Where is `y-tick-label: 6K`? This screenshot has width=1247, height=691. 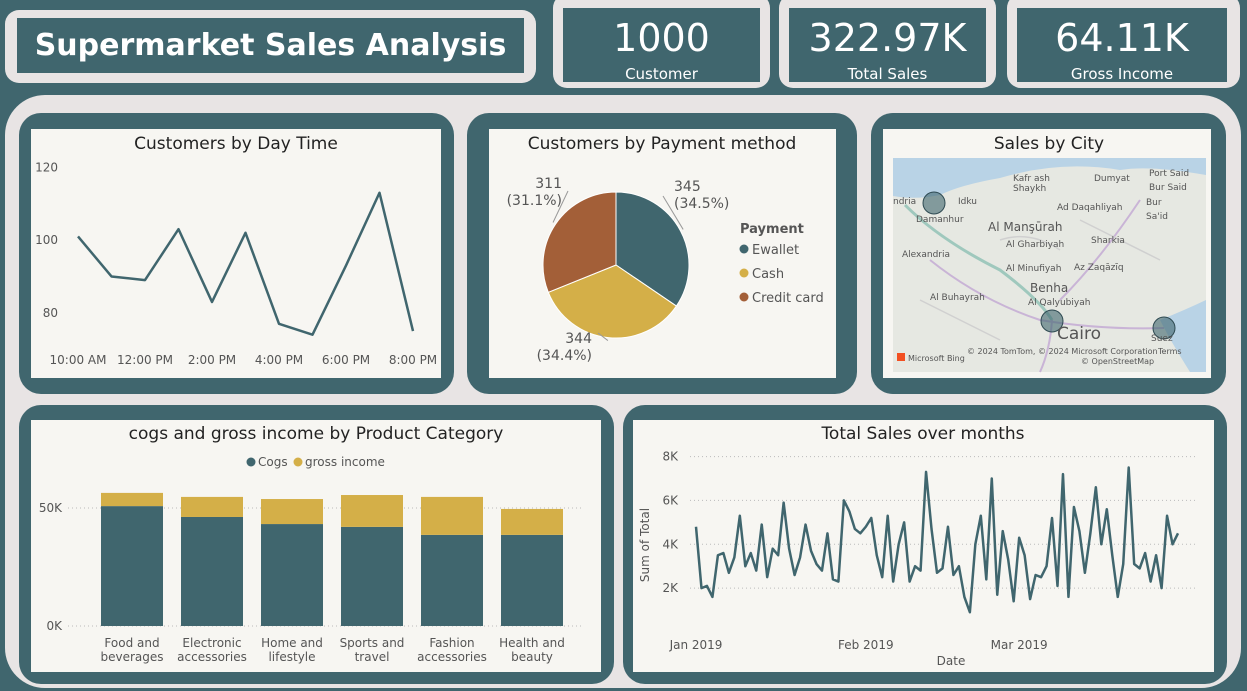 y-tick-label: 6K is located at coordinates (670, 500).